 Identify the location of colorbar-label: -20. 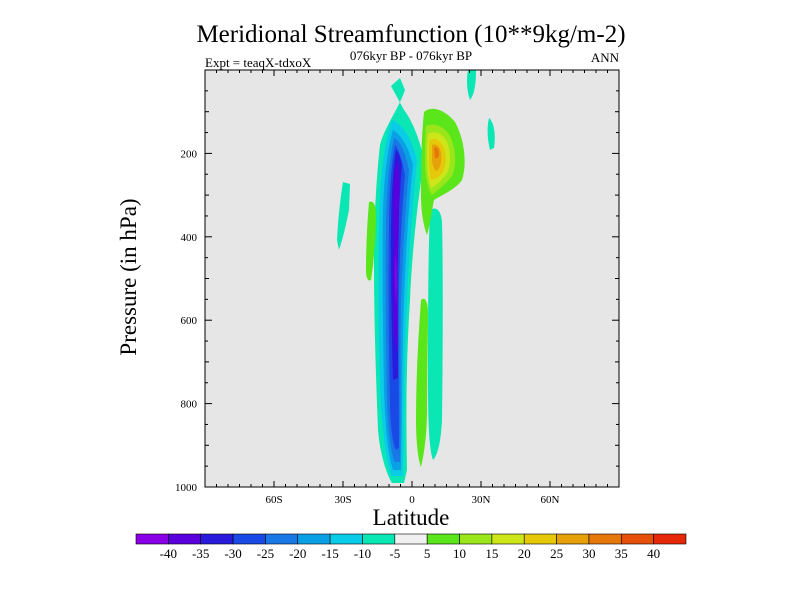
(297, 553).